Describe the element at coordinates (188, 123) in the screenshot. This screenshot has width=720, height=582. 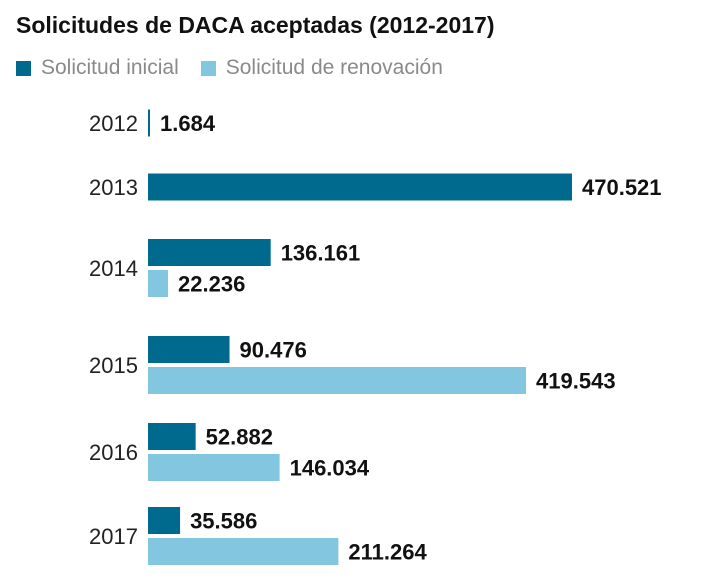
I see `value-label-initial-2012: 1.684` at that location.